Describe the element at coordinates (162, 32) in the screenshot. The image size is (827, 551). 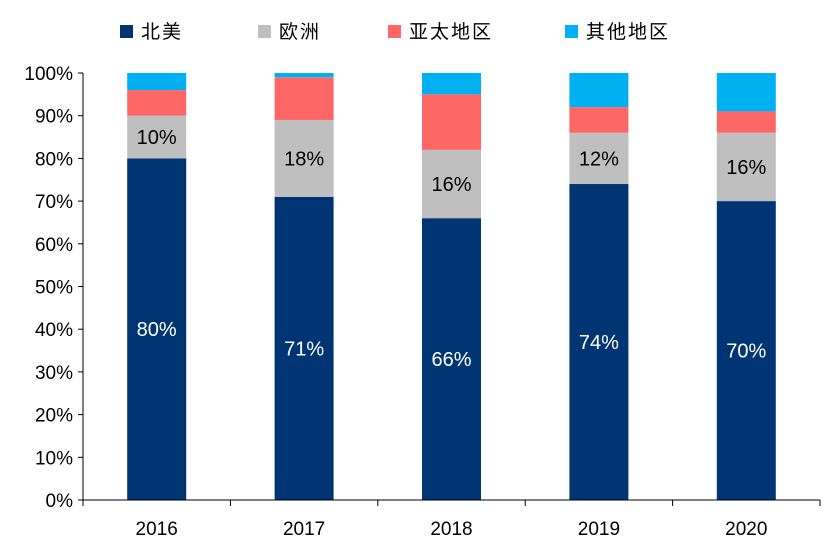
I see `legend-label: 北美` at that location.